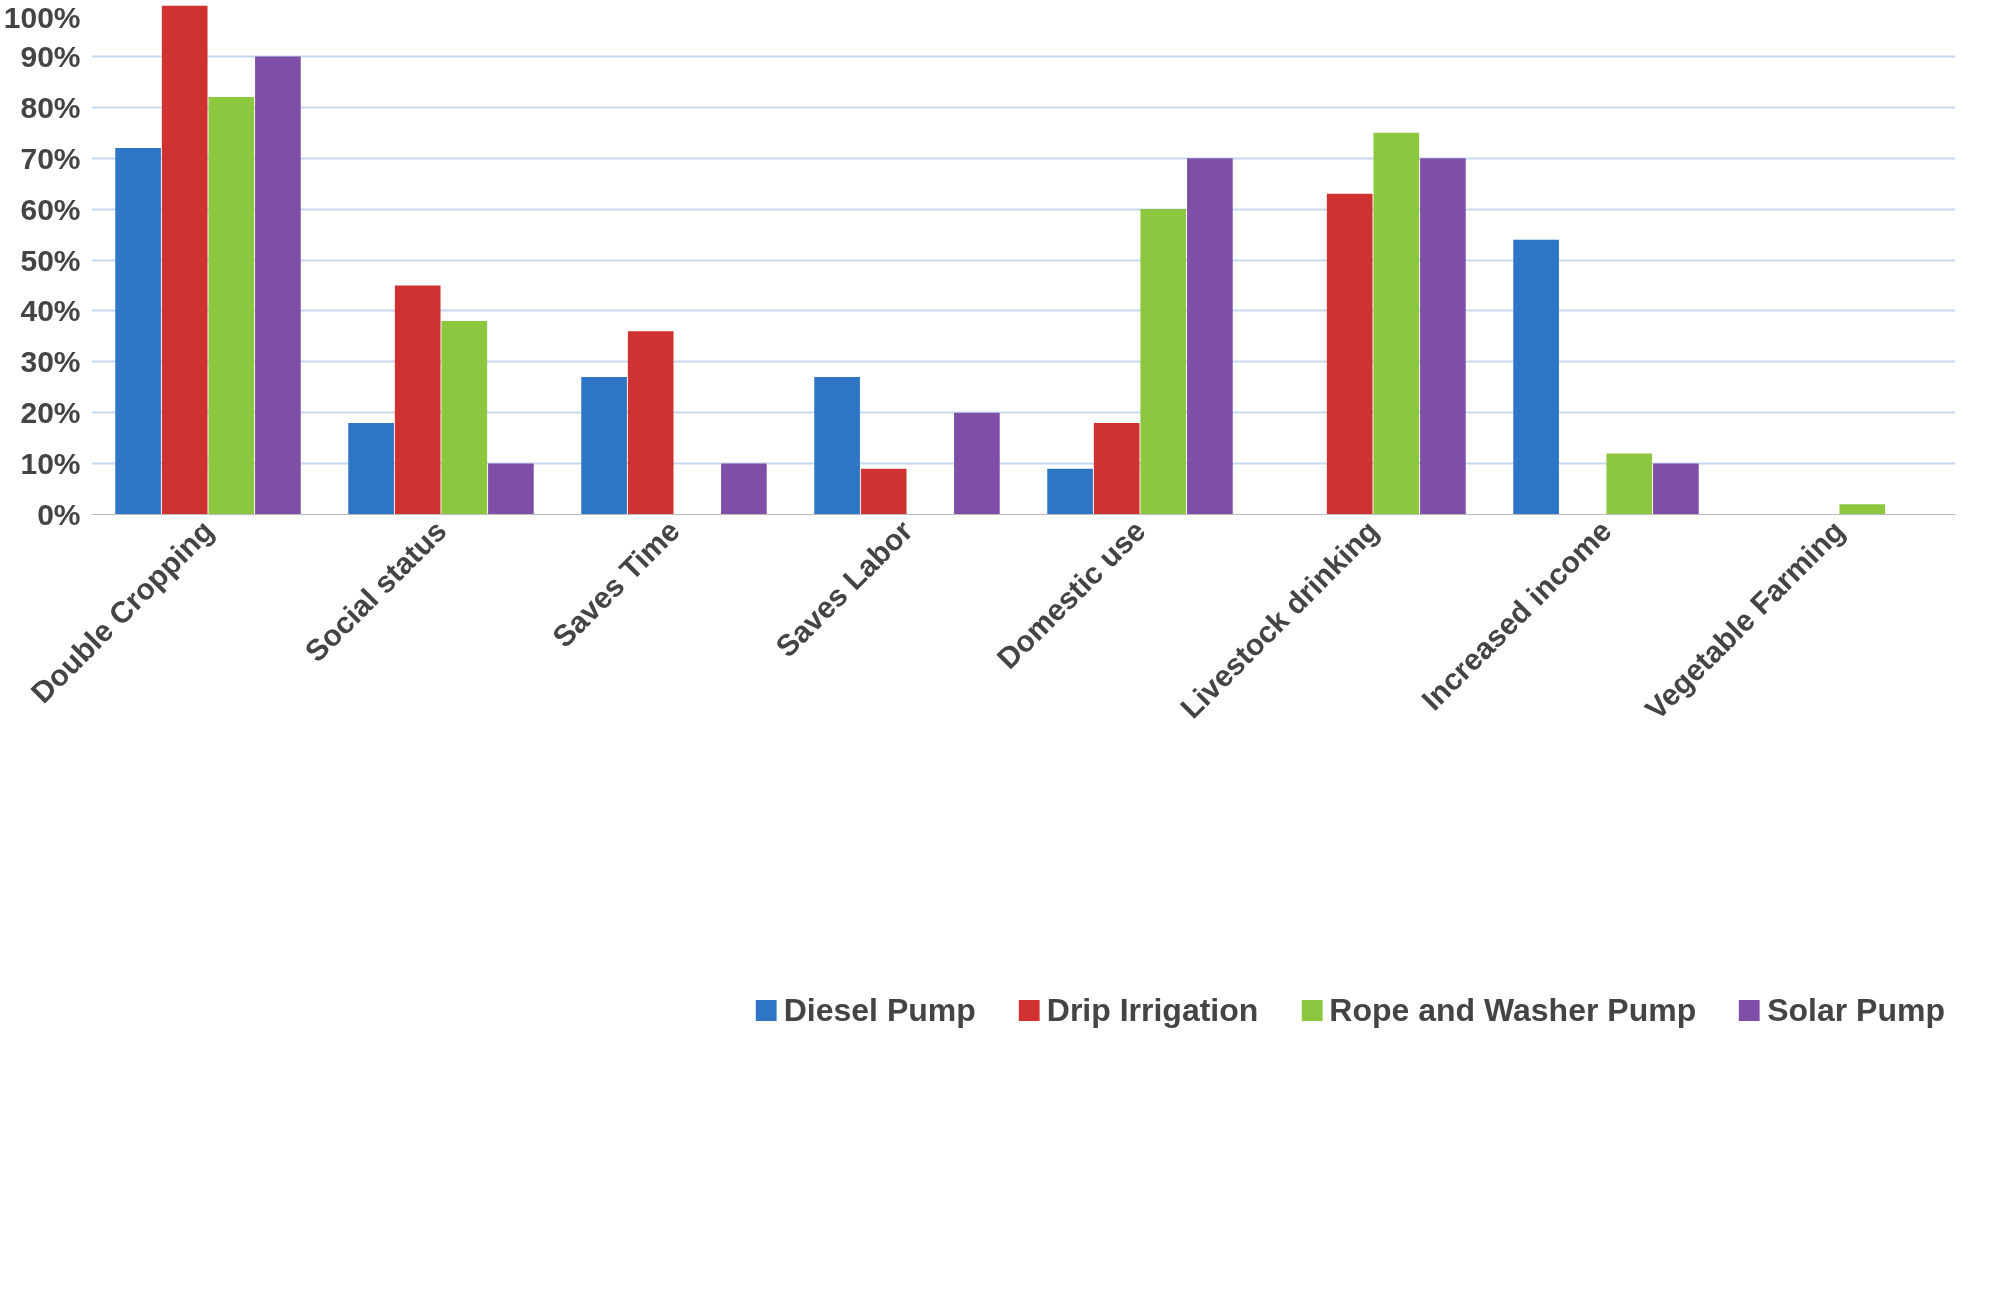  Describe the element at coordinates (50, 209) in the screenshot. I see `y-tick-label: 60%` at that location.